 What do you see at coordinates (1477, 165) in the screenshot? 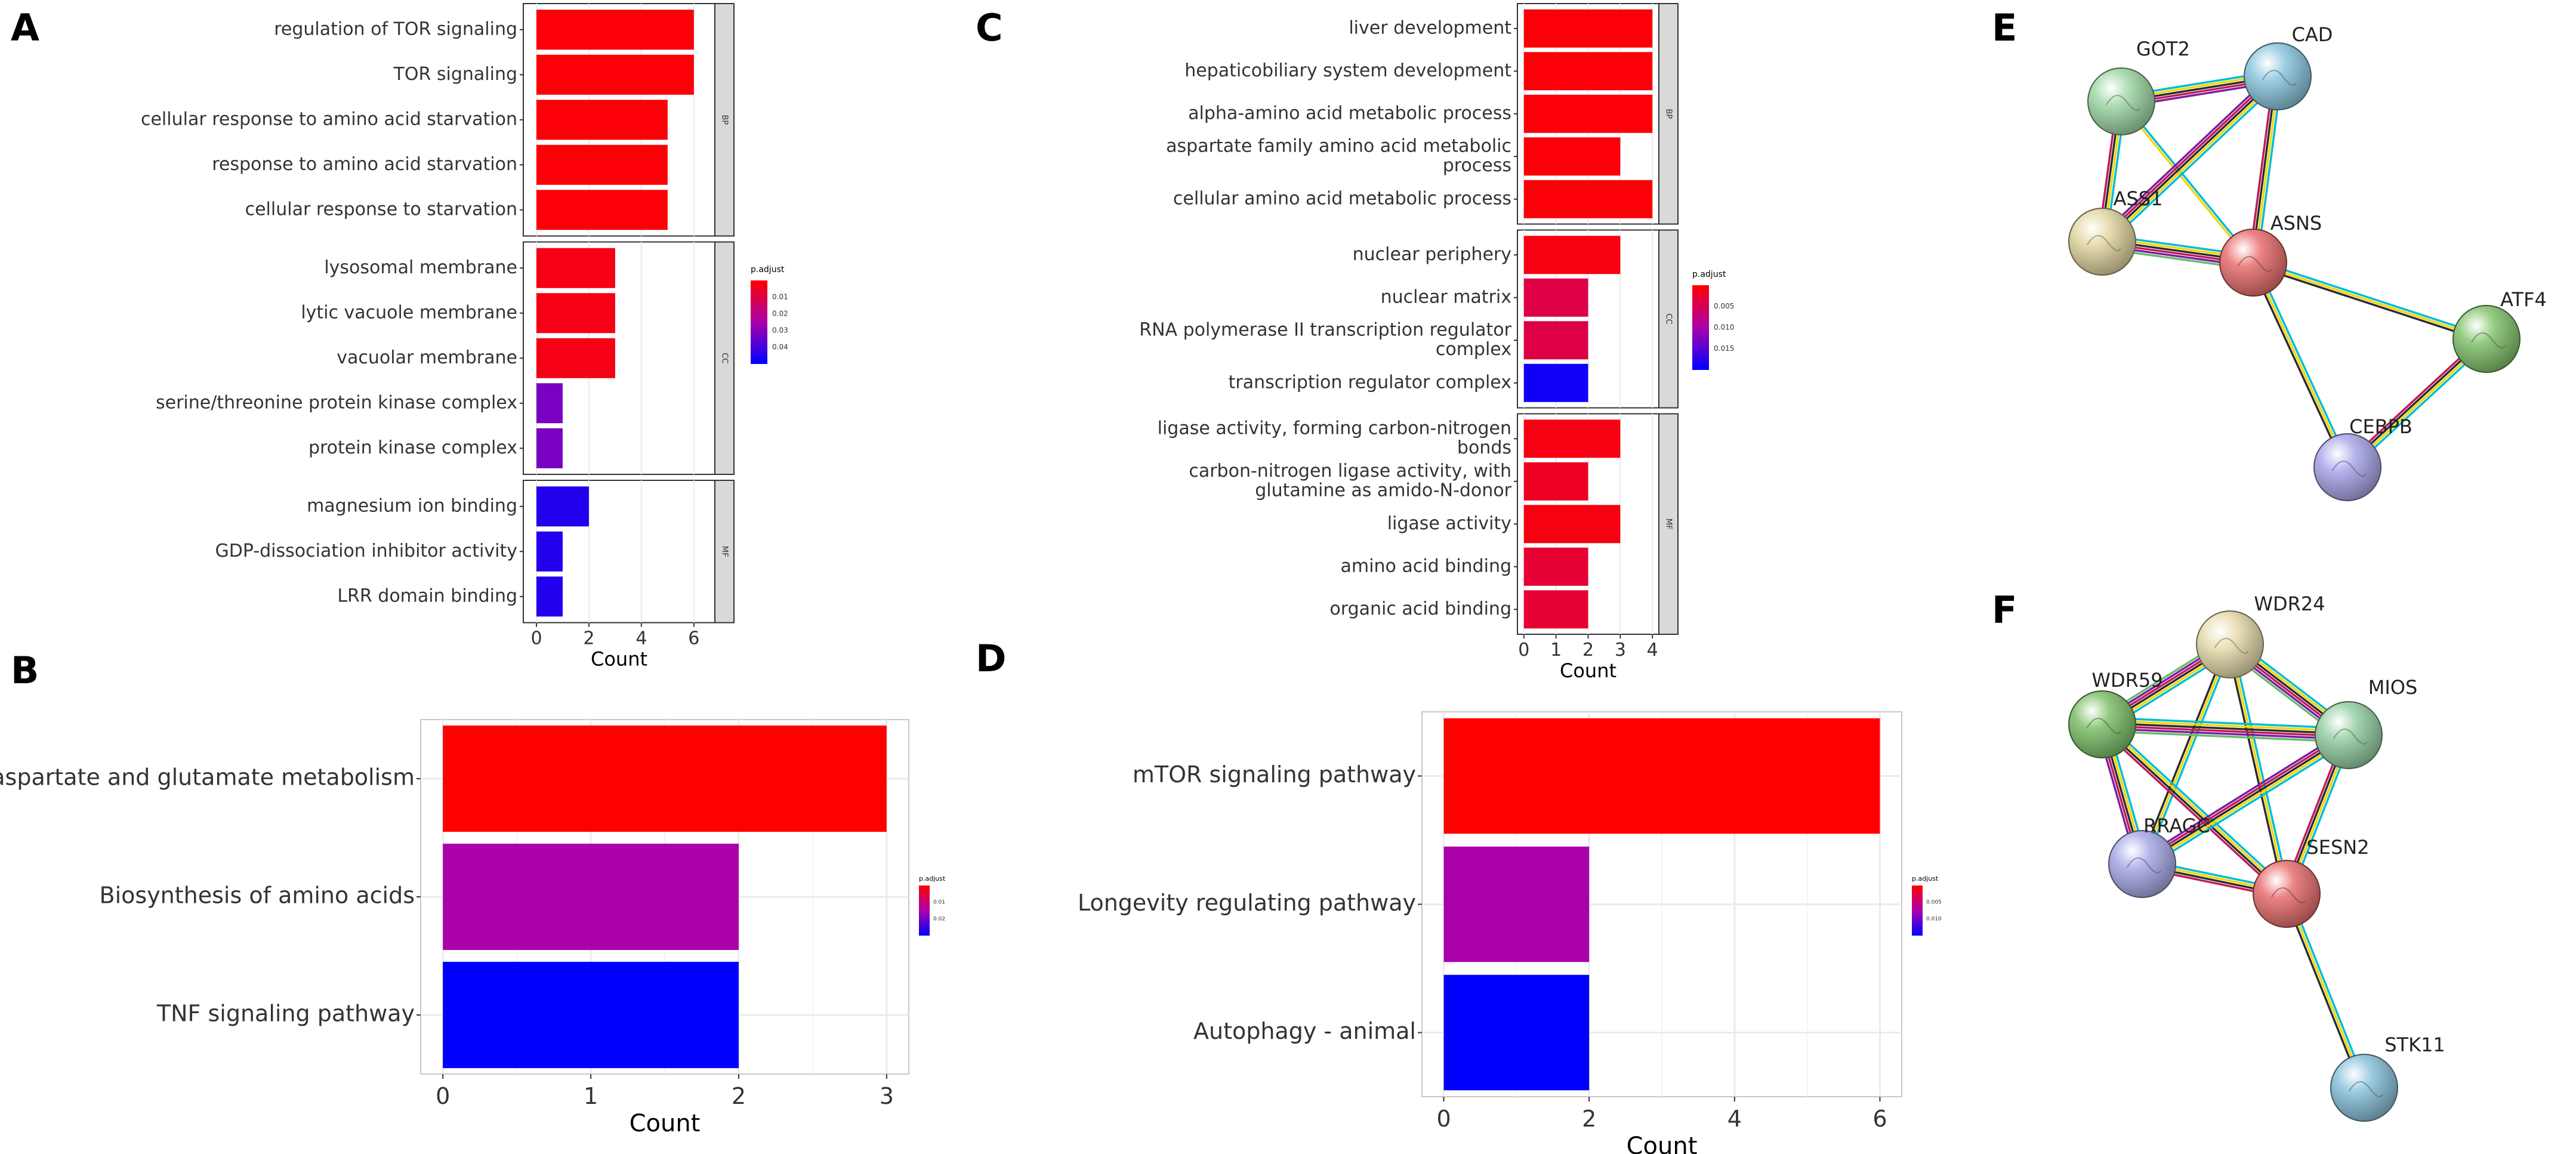
I see `tick-label-line: process` at bounding box center [1477, 165].